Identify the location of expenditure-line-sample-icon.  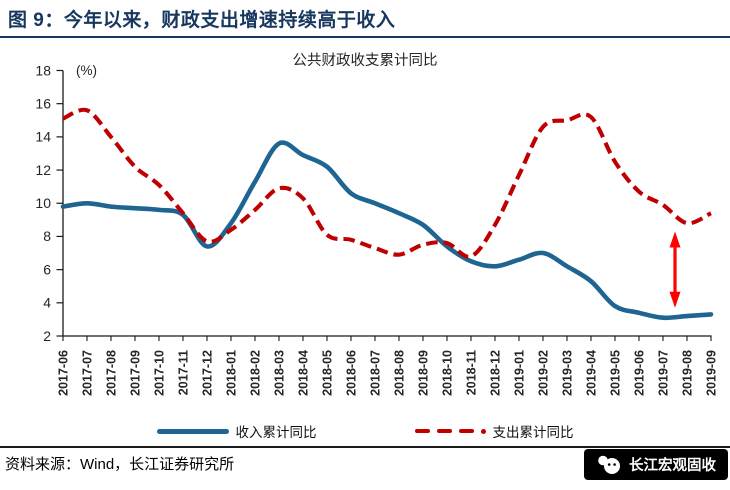
(450, 431).